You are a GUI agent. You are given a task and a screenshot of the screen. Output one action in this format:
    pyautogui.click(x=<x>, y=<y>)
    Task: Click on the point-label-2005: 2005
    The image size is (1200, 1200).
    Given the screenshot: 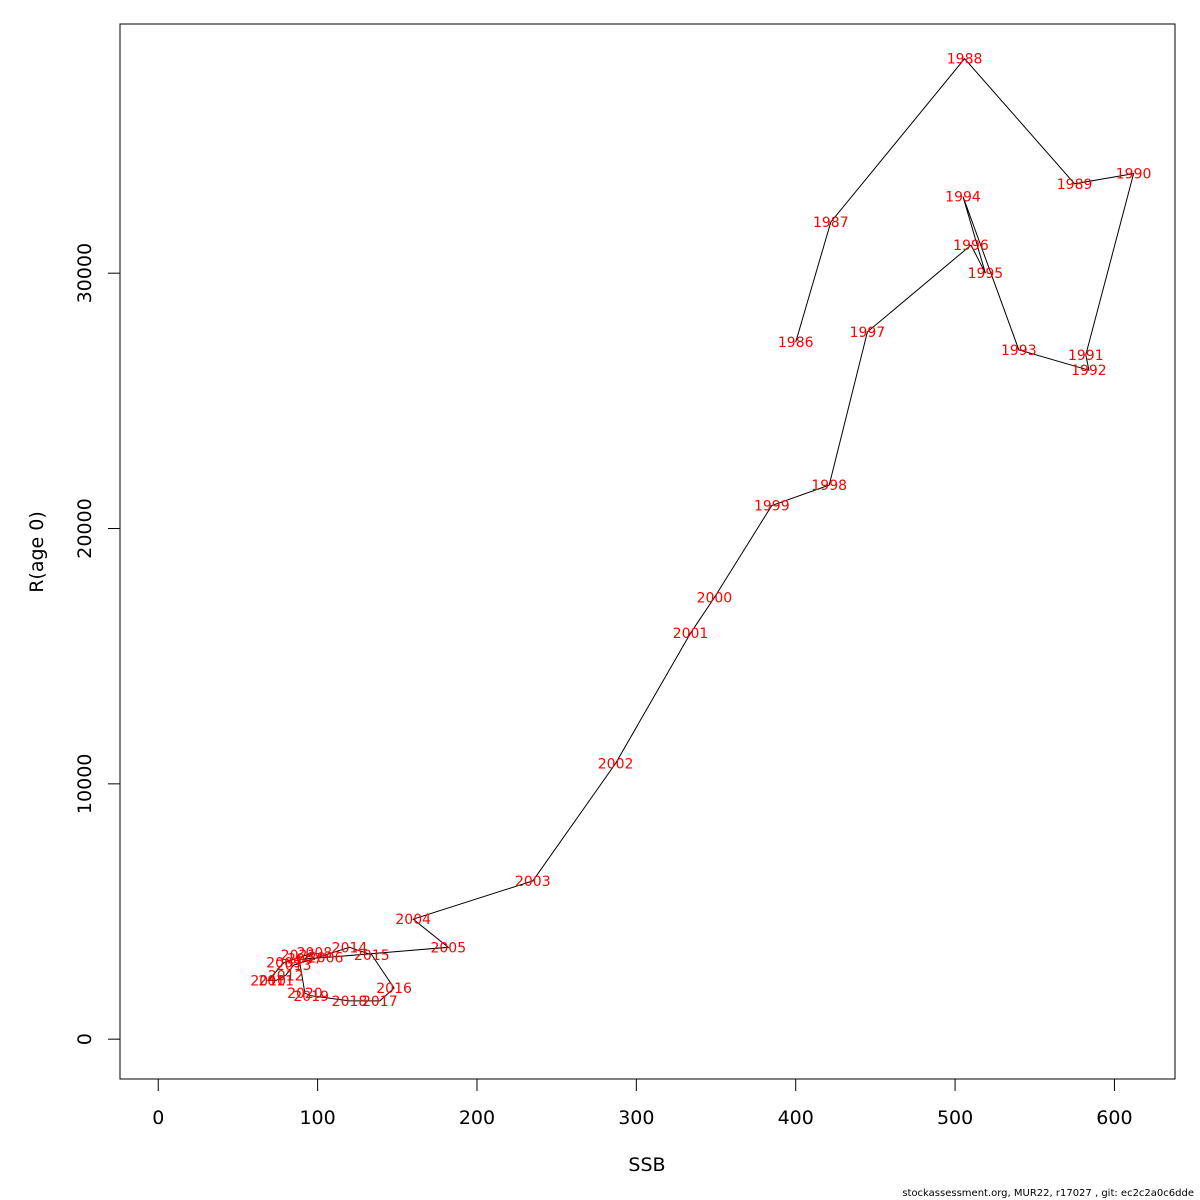 What is the action you would take?
    pyautogui.click(x=448, y=948)
    